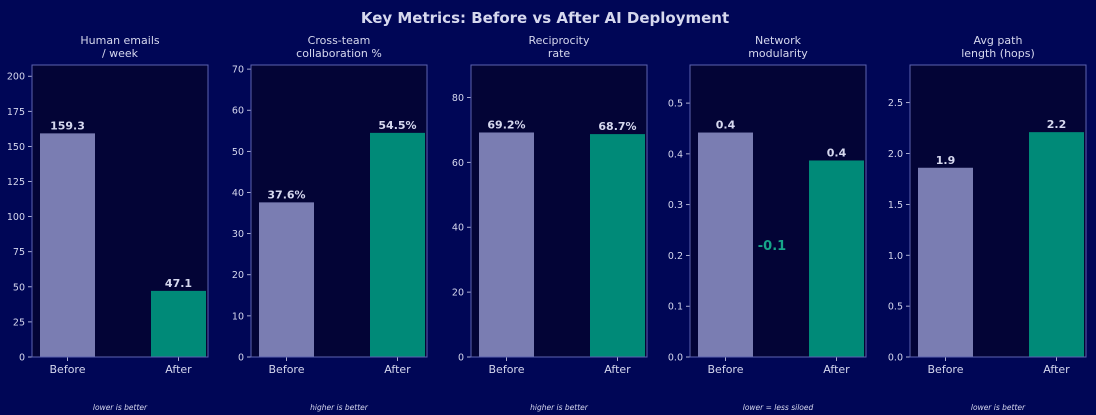  Describe the element at coordinates (16, 147) in the screenshot. I see `y-tick-label: 150` at that location.